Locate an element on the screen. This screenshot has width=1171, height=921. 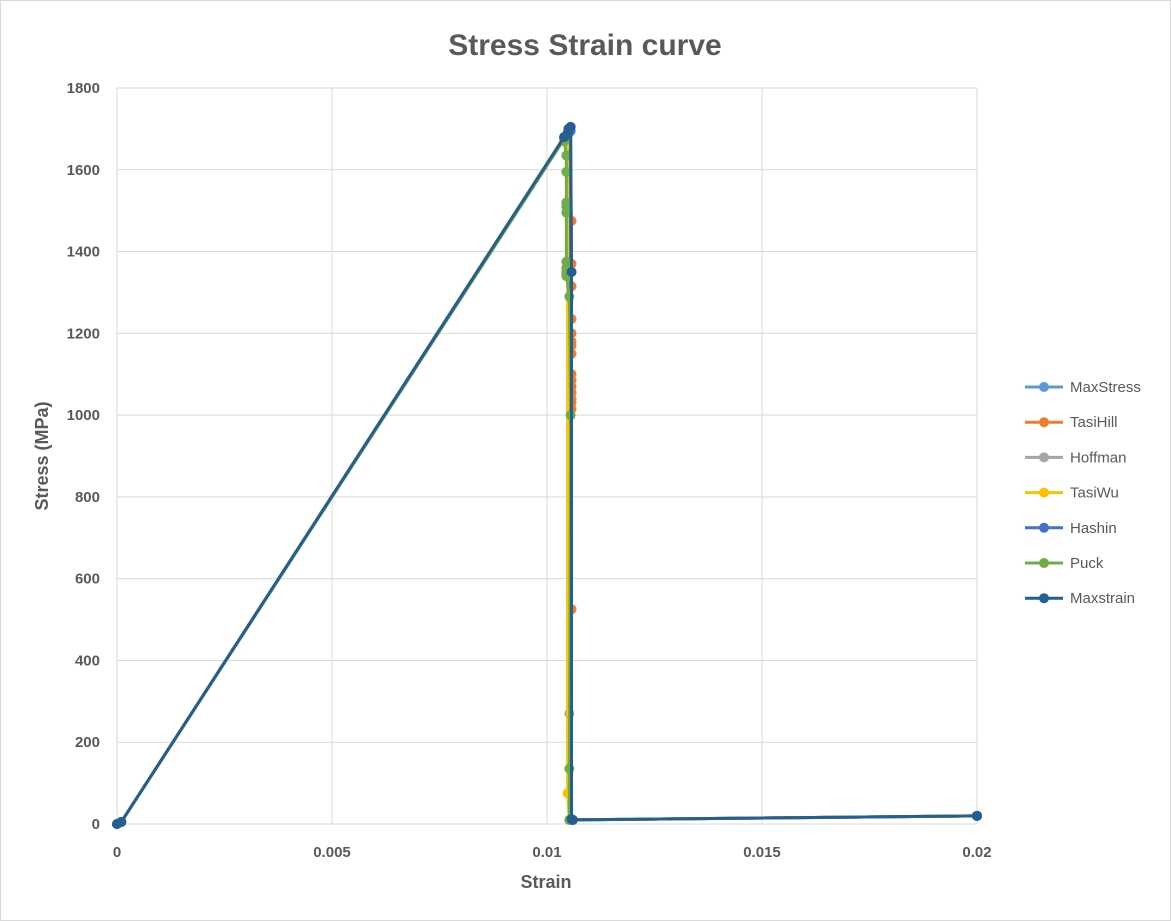
x-tick-label: 0.01 is located at coordinates (546, 852).